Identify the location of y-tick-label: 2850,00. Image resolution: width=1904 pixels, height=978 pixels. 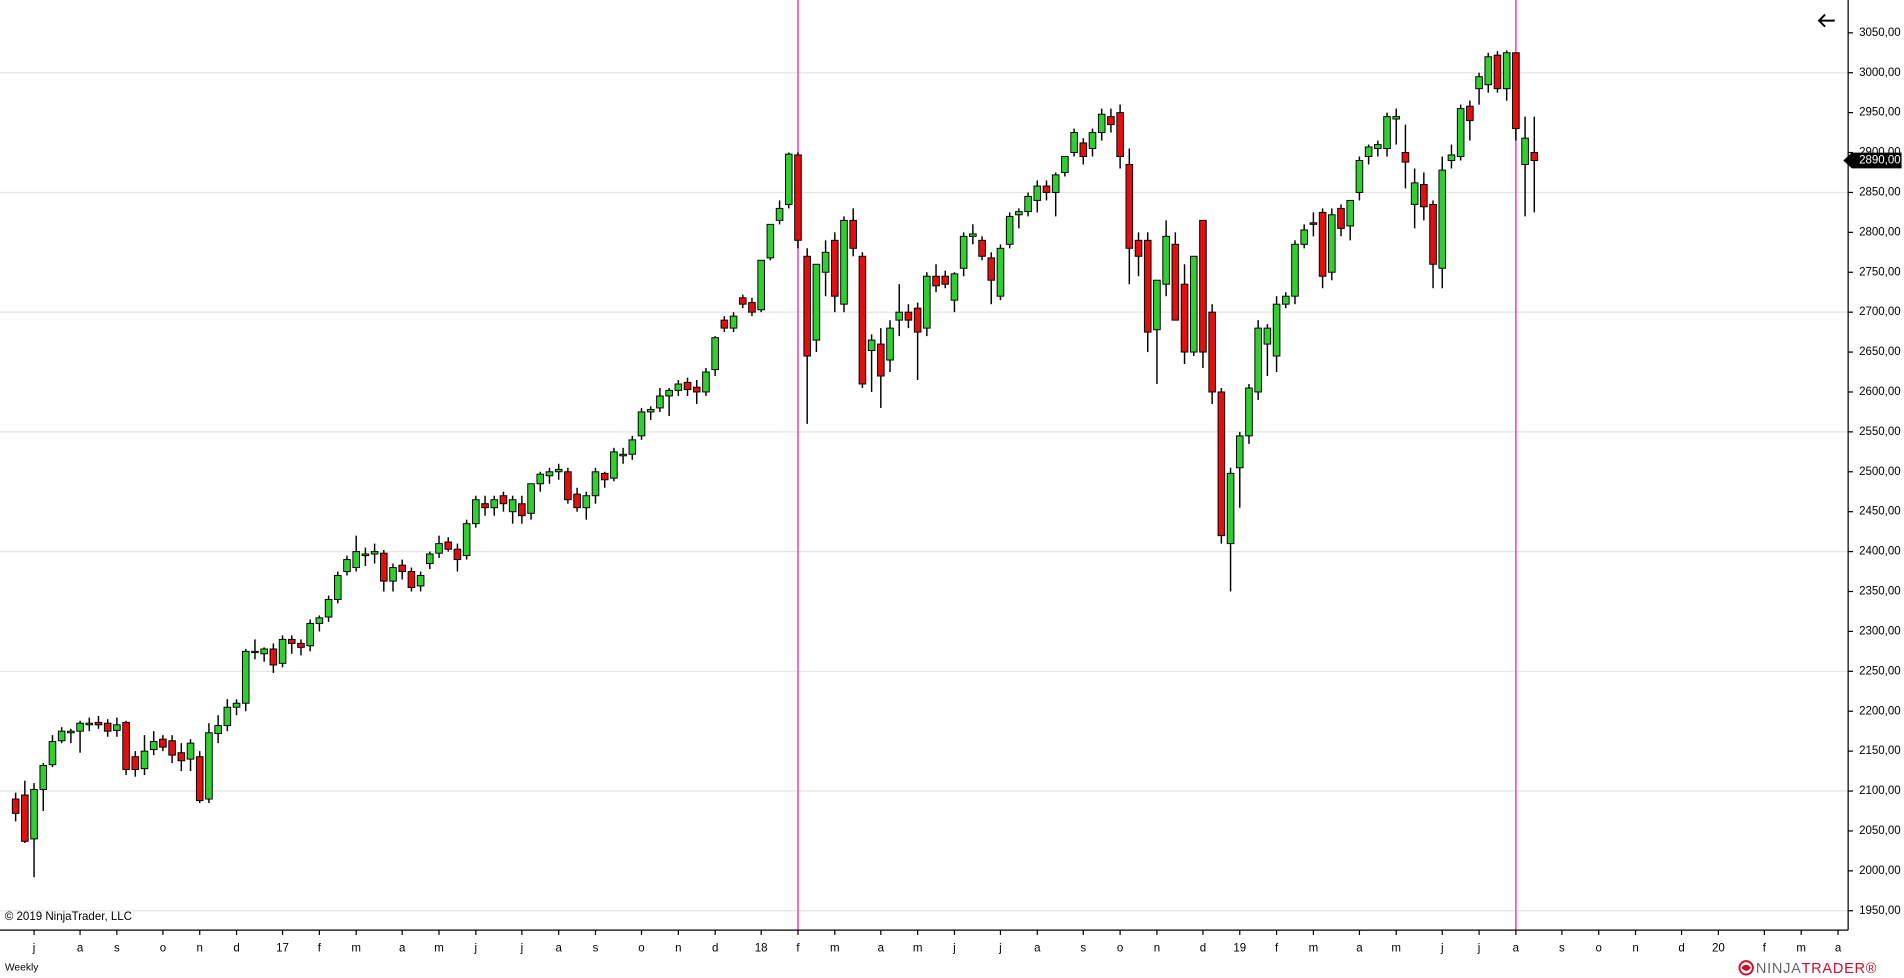
(1880, 192).